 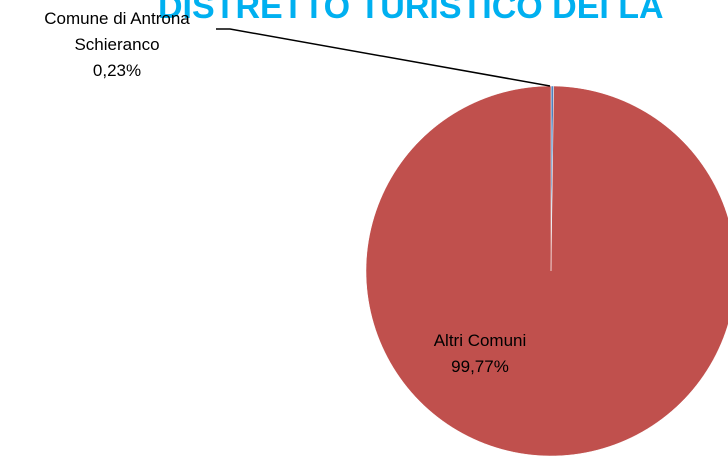 What do you see at coordinates (411, 13) in the screenshot?
I see `chart-title: DISTRETTO TURISTICO DEI LA` at bounding box center [411, 13].